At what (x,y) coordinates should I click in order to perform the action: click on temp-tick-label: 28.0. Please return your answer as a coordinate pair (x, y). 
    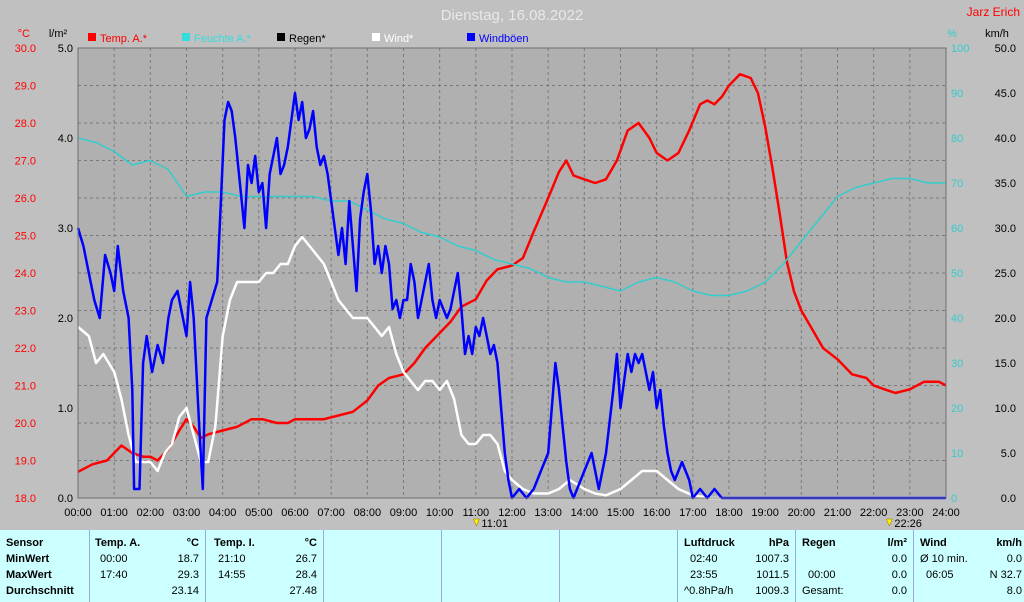
    Looking at the image, I should click on (25, 124).